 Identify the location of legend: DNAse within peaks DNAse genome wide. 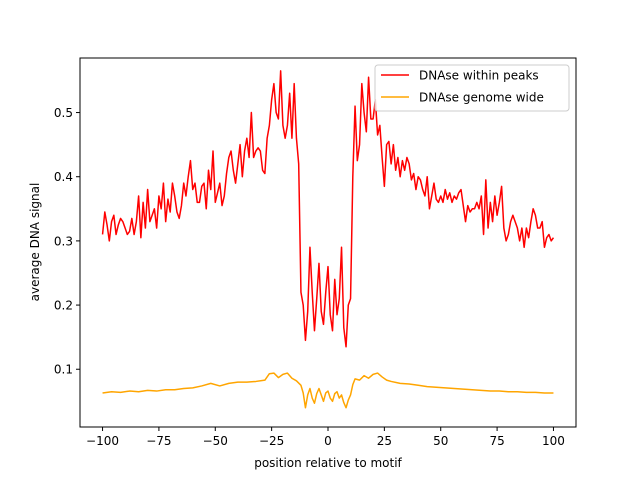
(472, 88).